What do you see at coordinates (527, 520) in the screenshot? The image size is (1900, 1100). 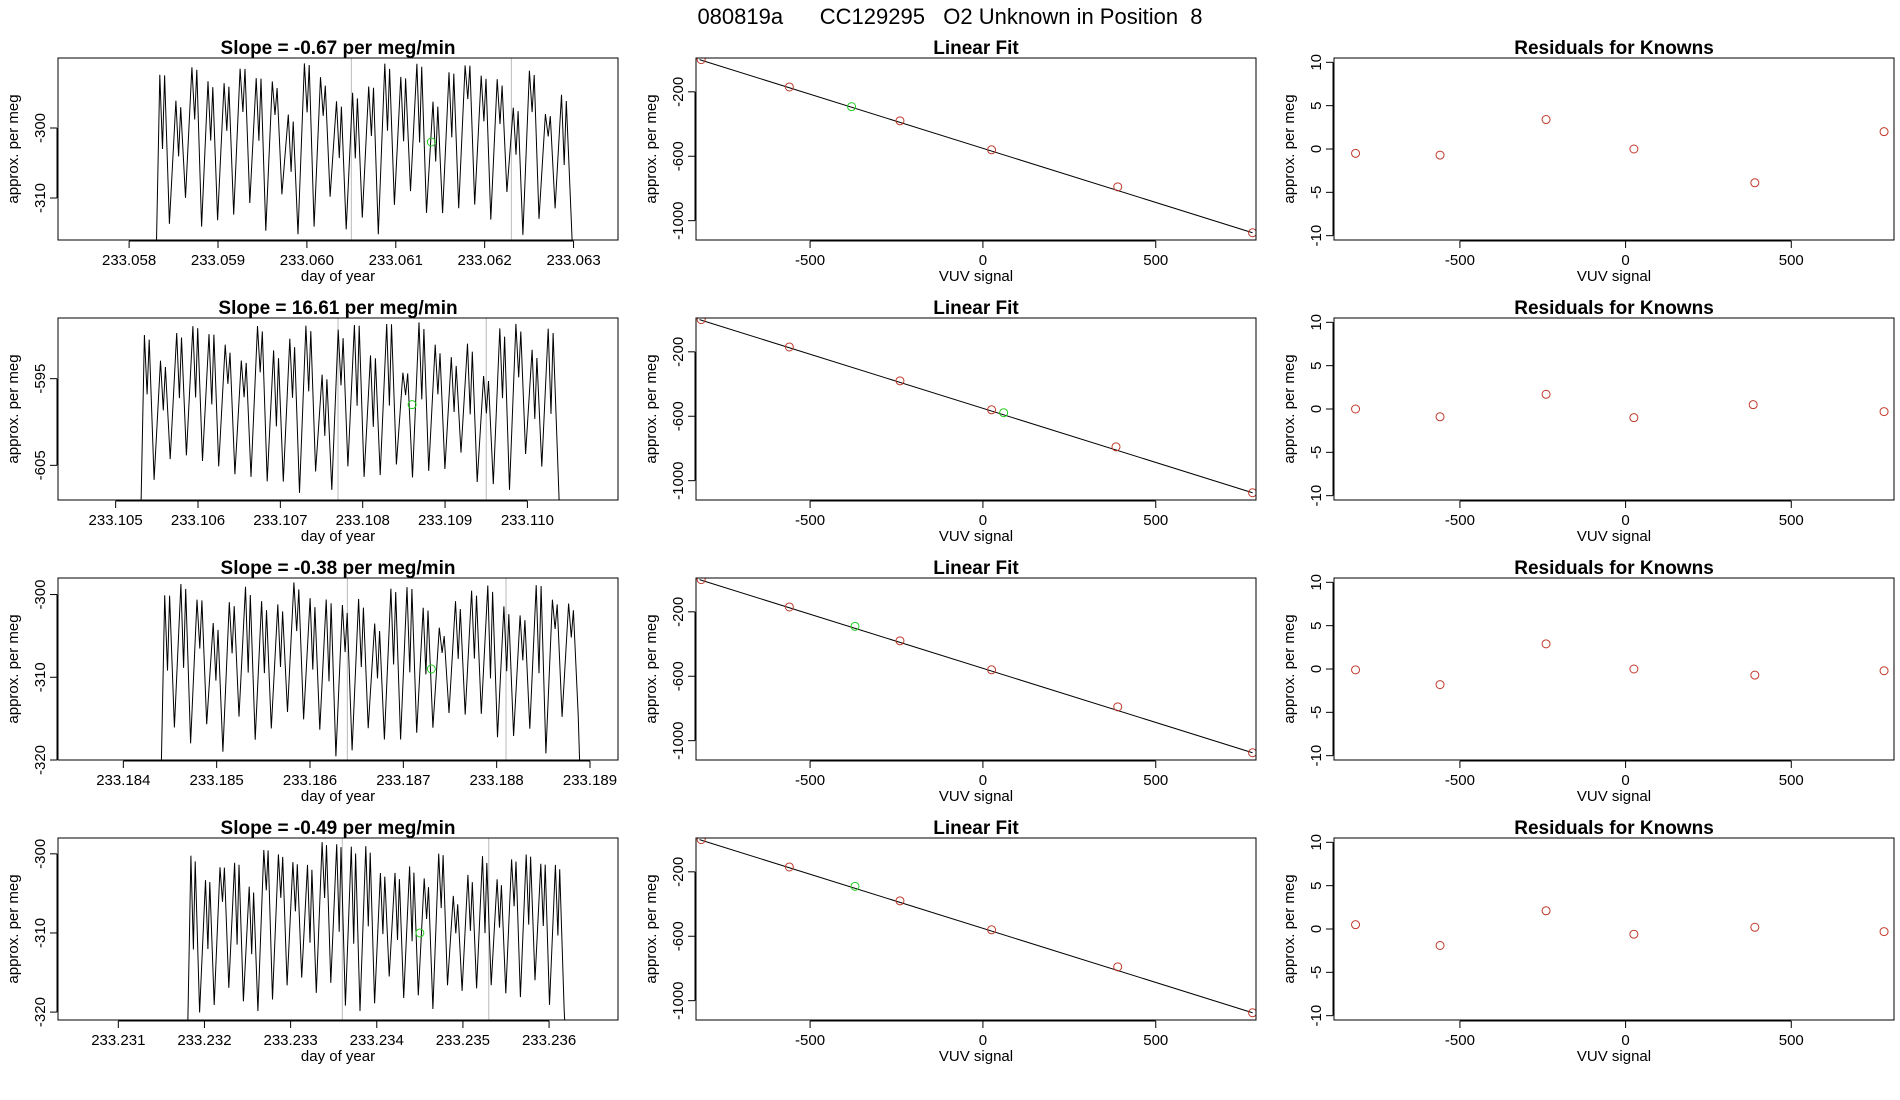 I see `x-tick-label: 233.110` at bounding box center [527, 520].